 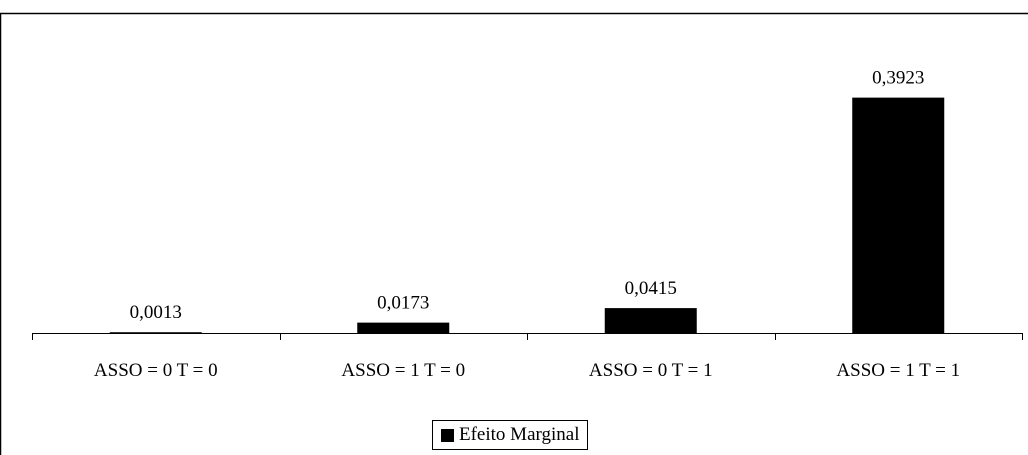 What do you see at coordinates (898, 370) in the screenshot?
I see `x-tick-label: ASSO = 1 T = 1` at bounding box center [898, 370].